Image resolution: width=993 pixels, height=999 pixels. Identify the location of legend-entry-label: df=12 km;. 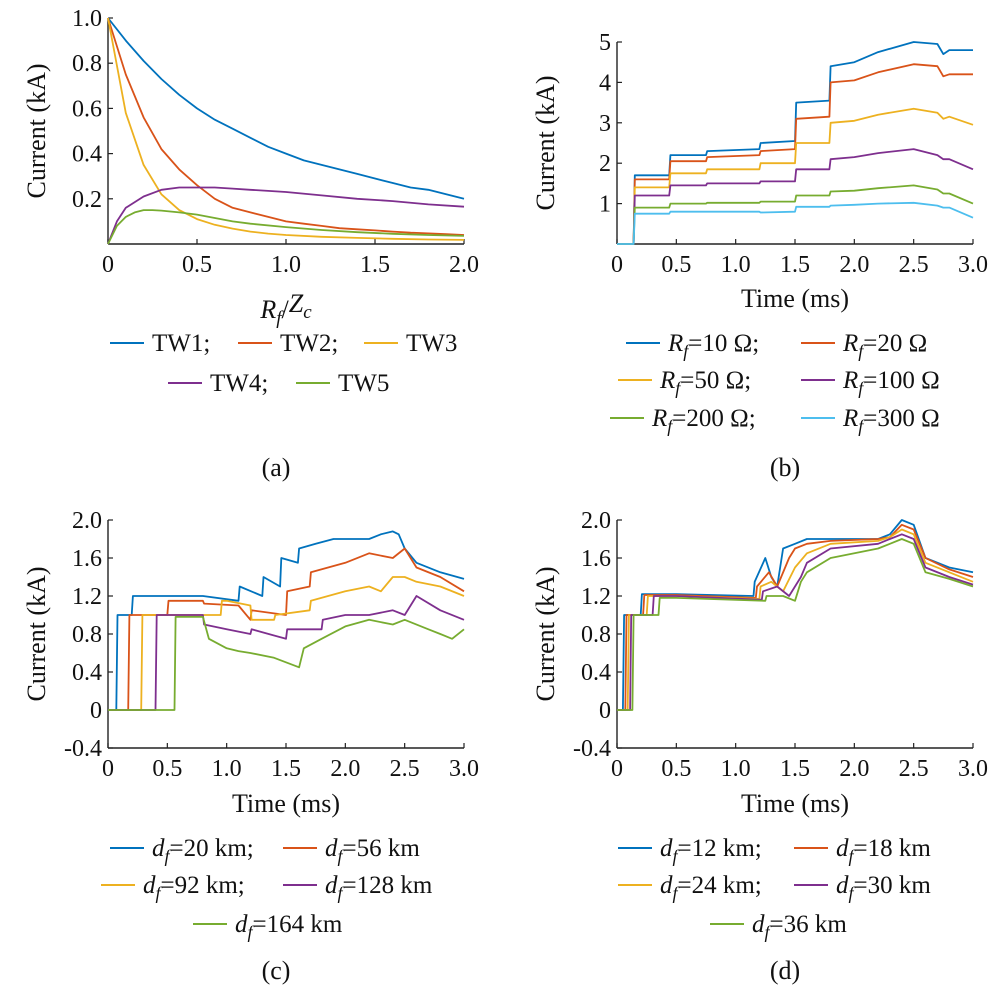
(711, 850).